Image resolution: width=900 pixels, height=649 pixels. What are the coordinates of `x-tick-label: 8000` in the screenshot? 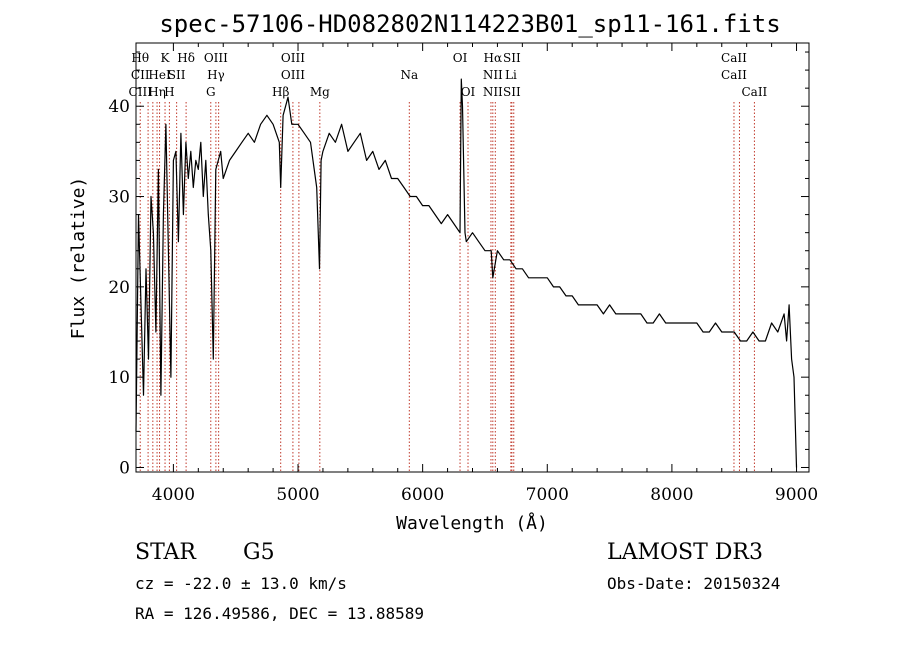 It's located at (671, 495).